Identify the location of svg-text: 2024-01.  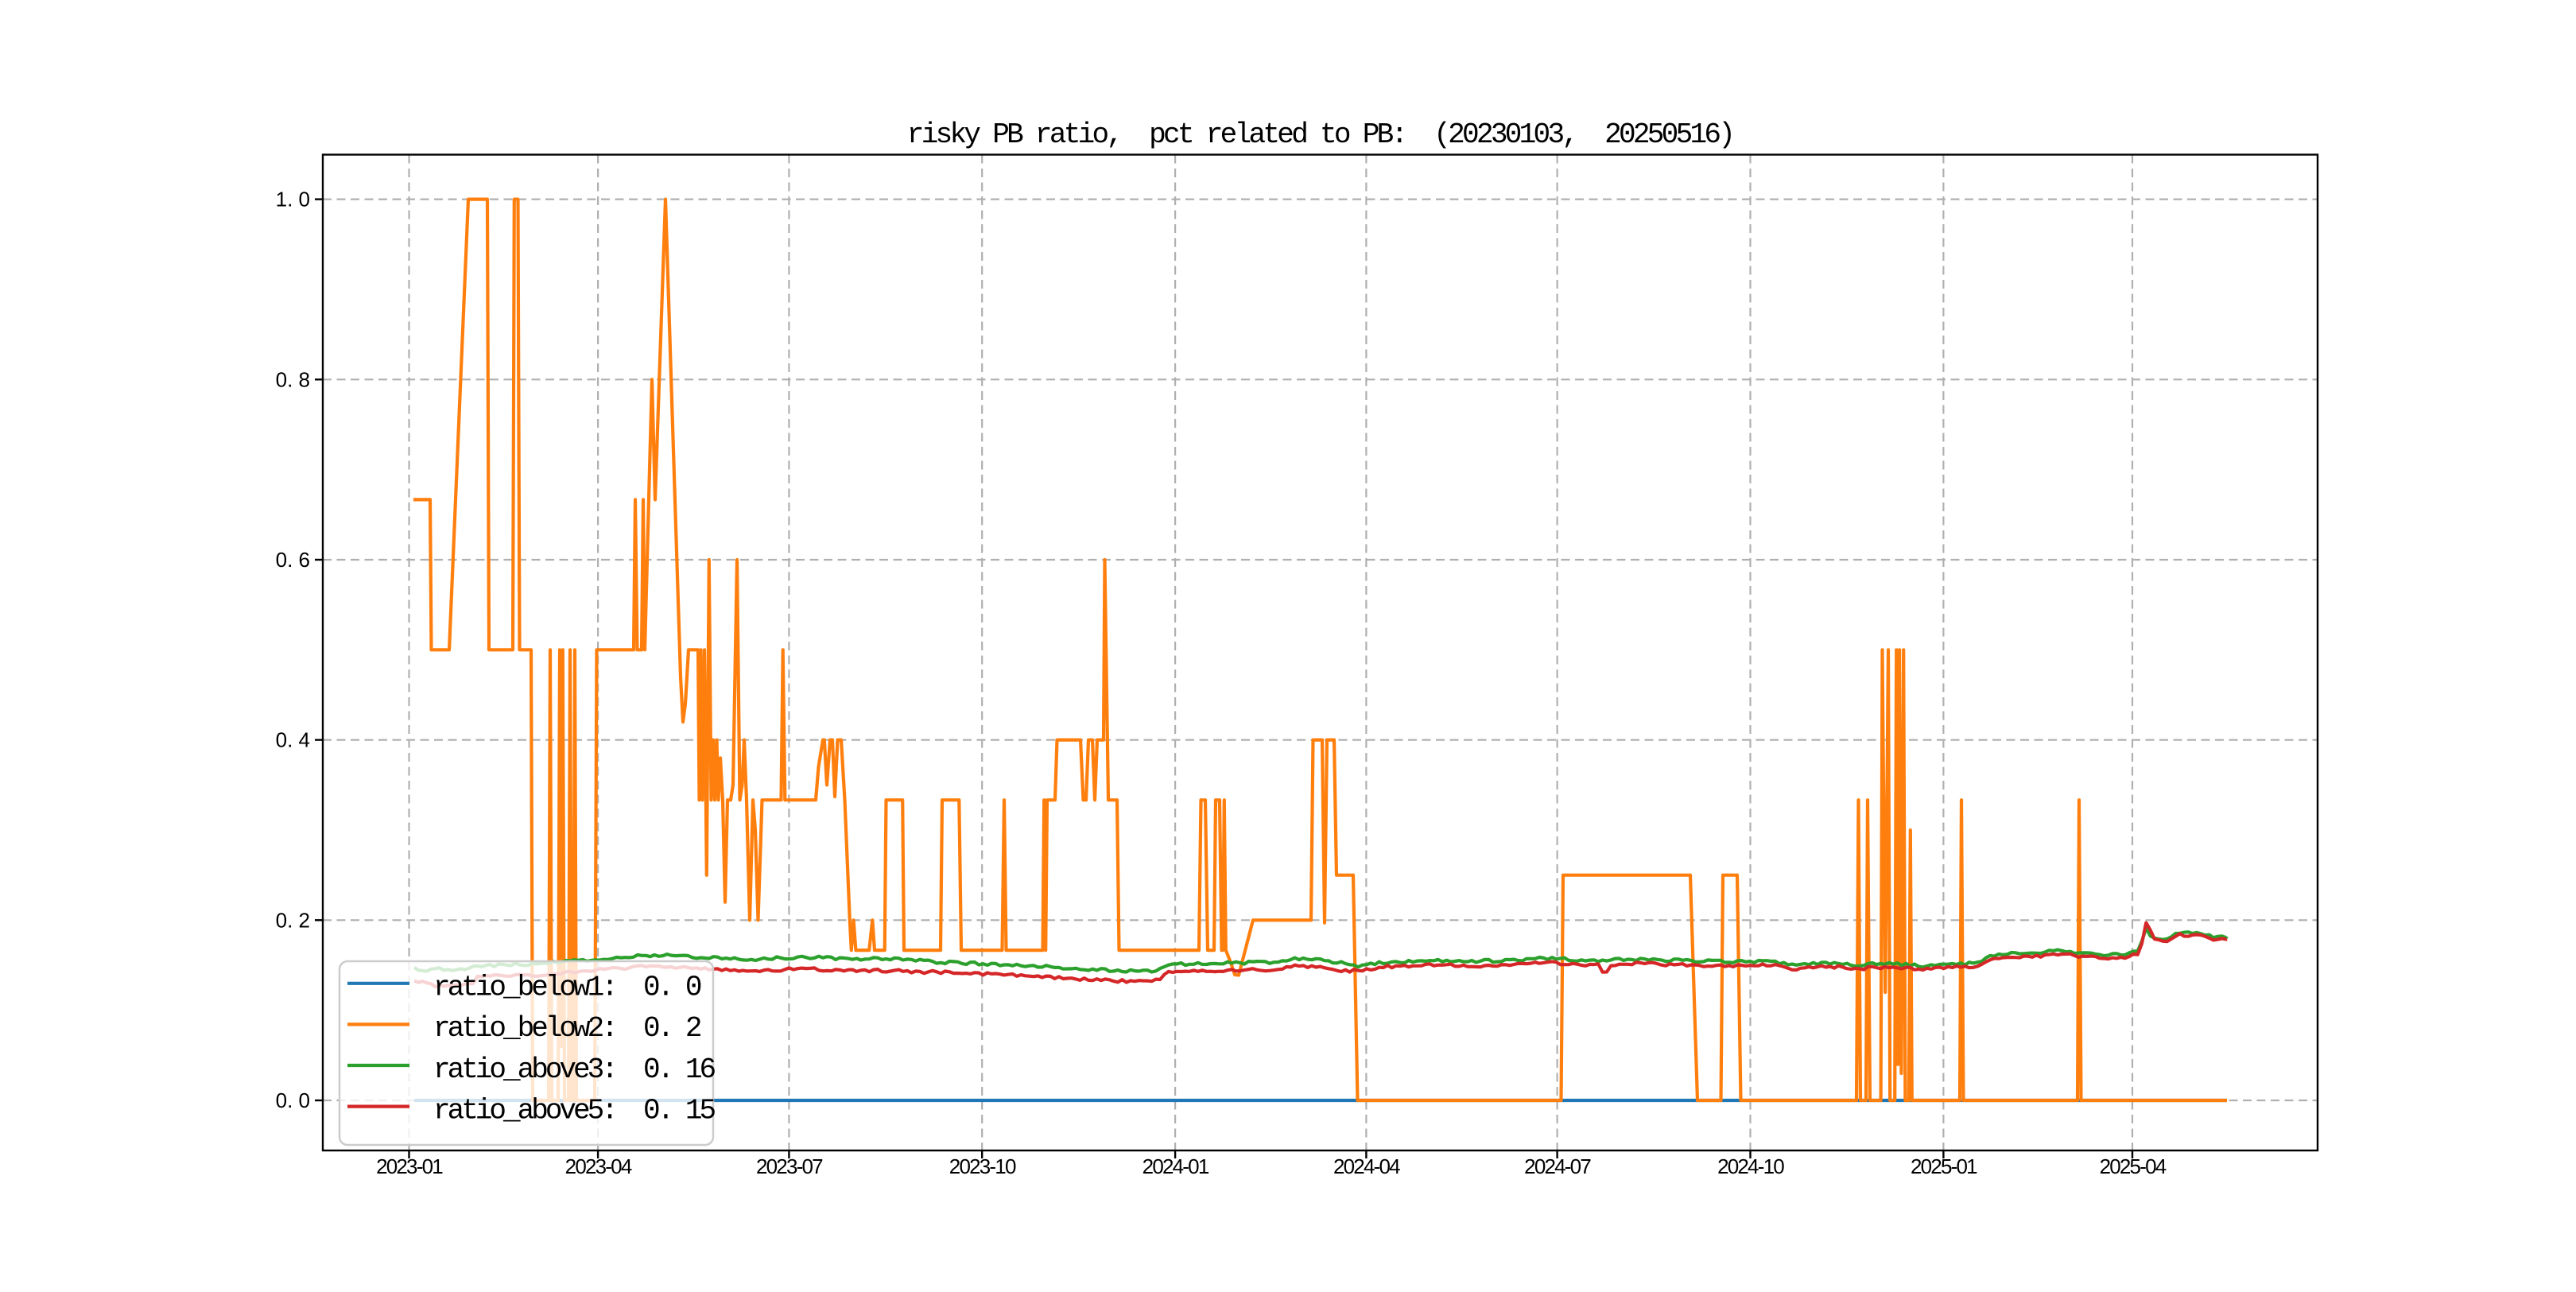
(1176, 1166).